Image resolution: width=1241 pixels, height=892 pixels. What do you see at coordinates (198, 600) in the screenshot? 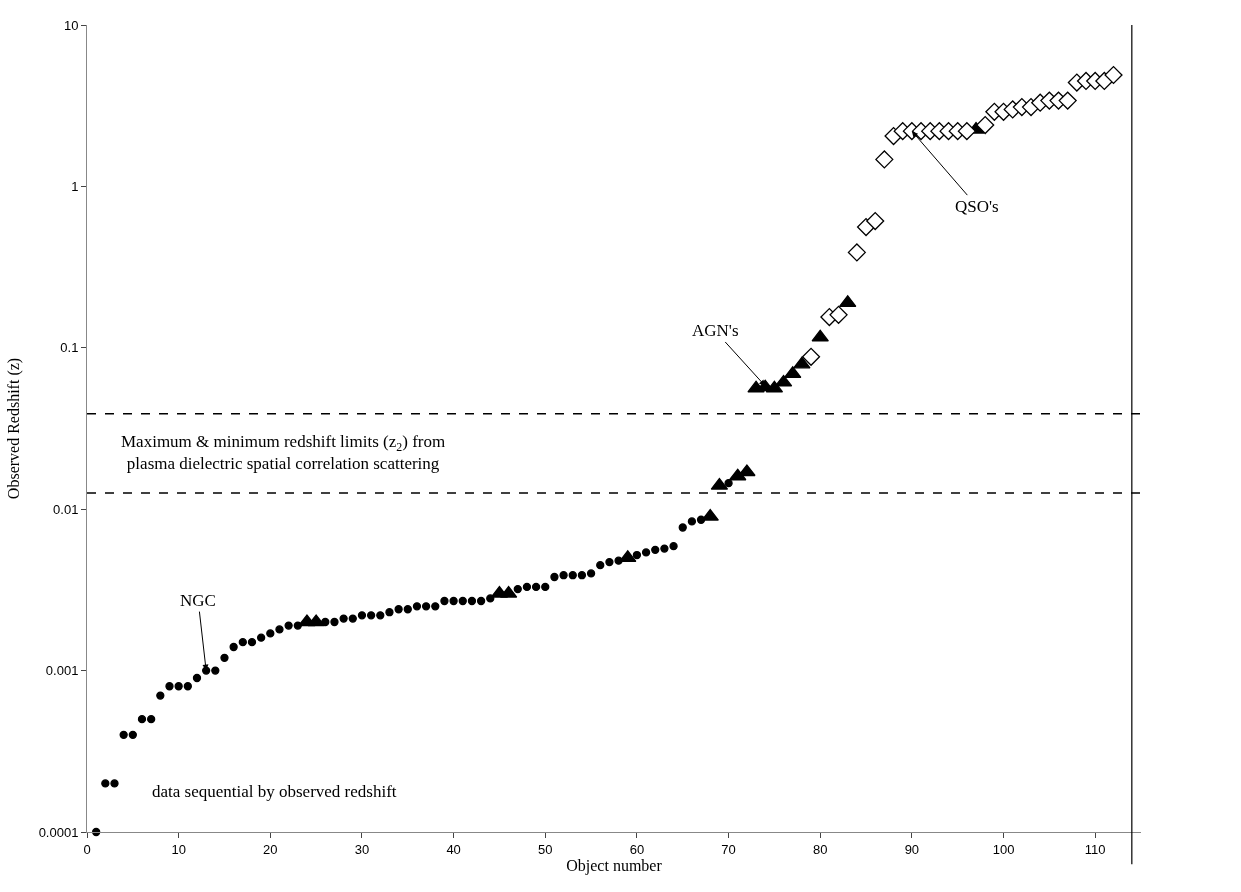
I see `annotation: NGC` at bounding box center [198, 600].